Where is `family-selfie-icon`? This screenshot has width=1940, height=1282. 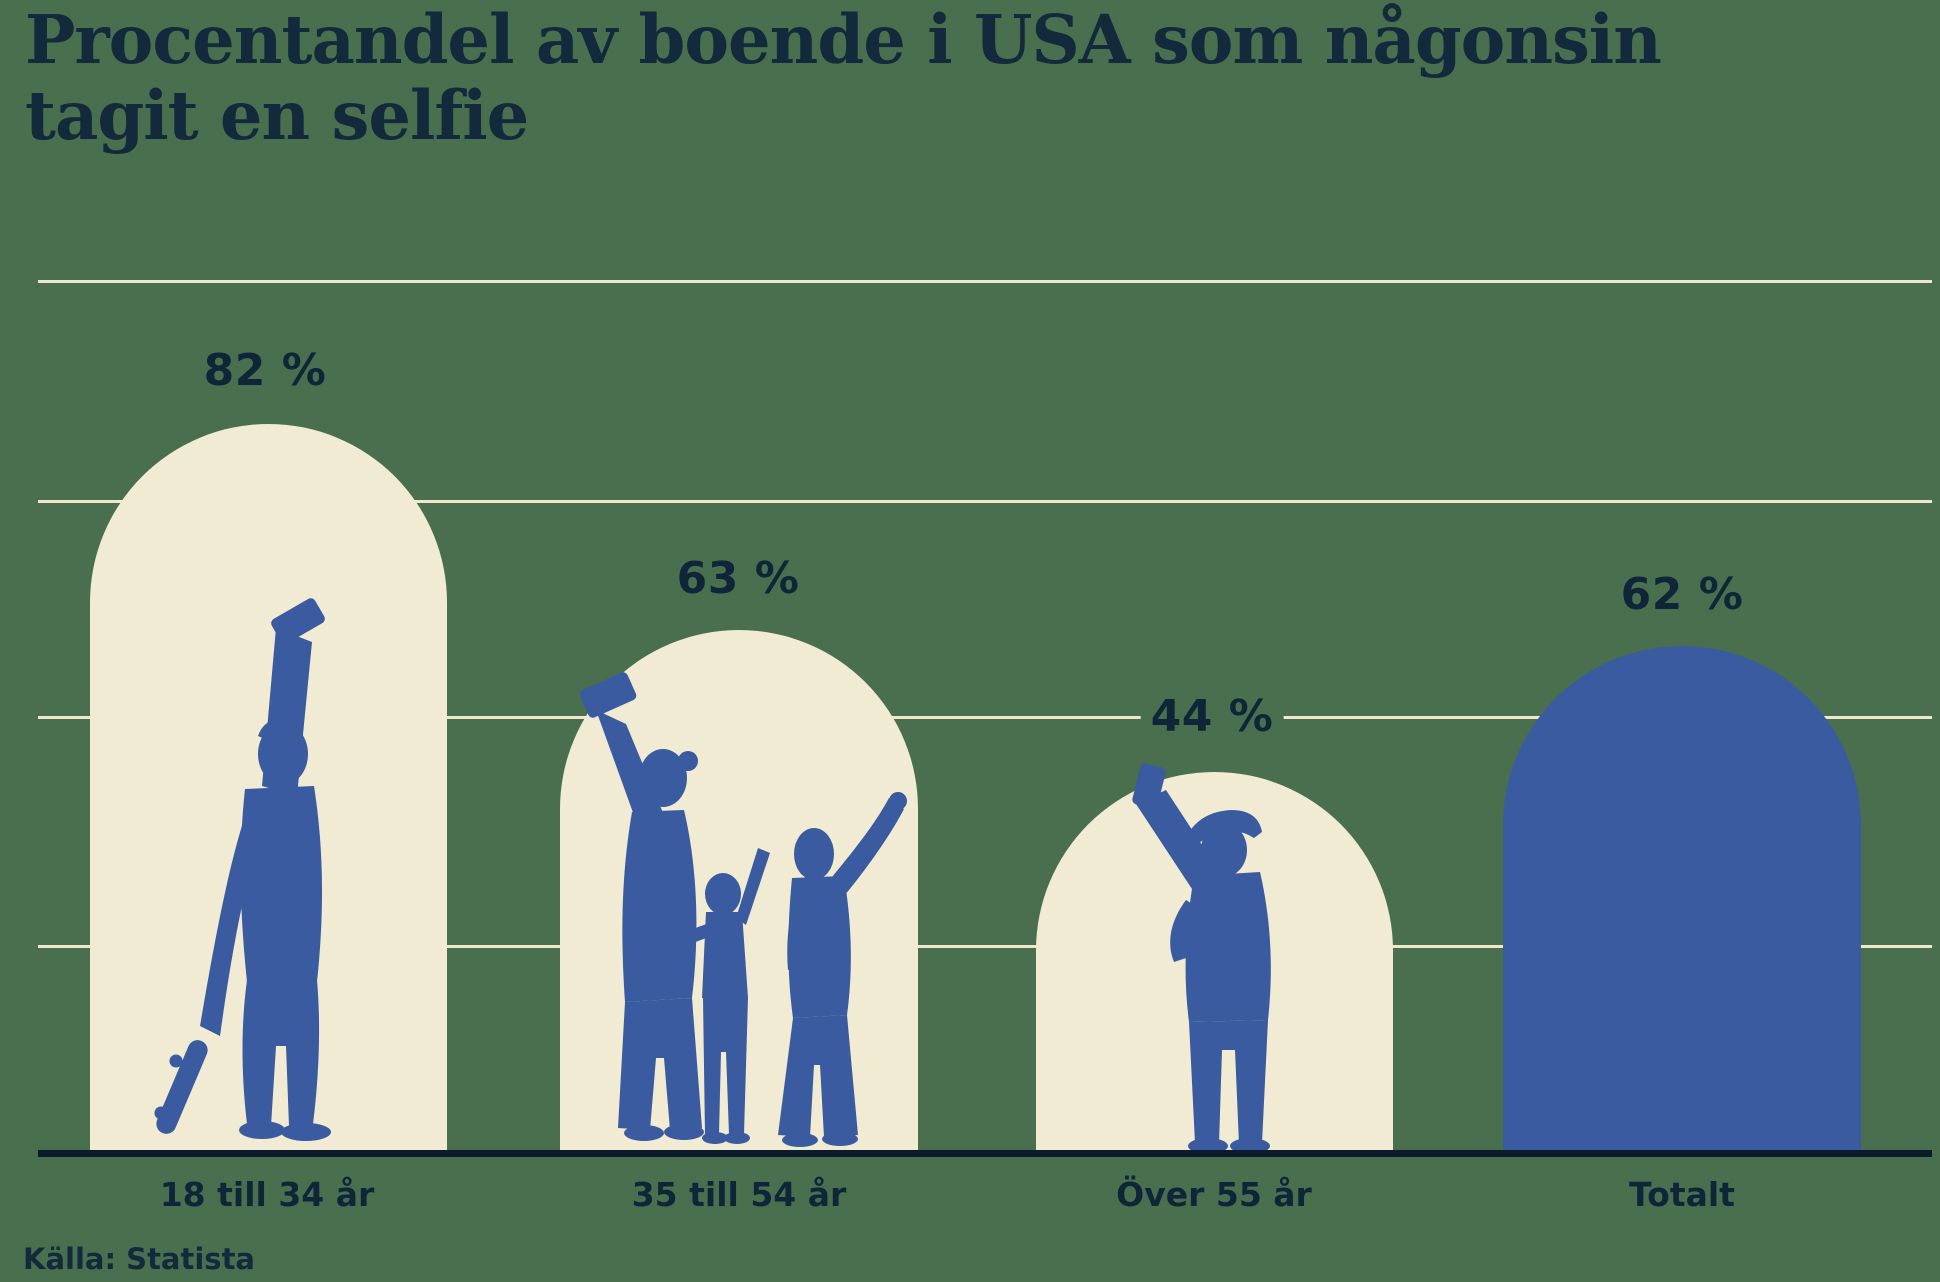 family-selfie-icon is located at coordinates (743, 909).